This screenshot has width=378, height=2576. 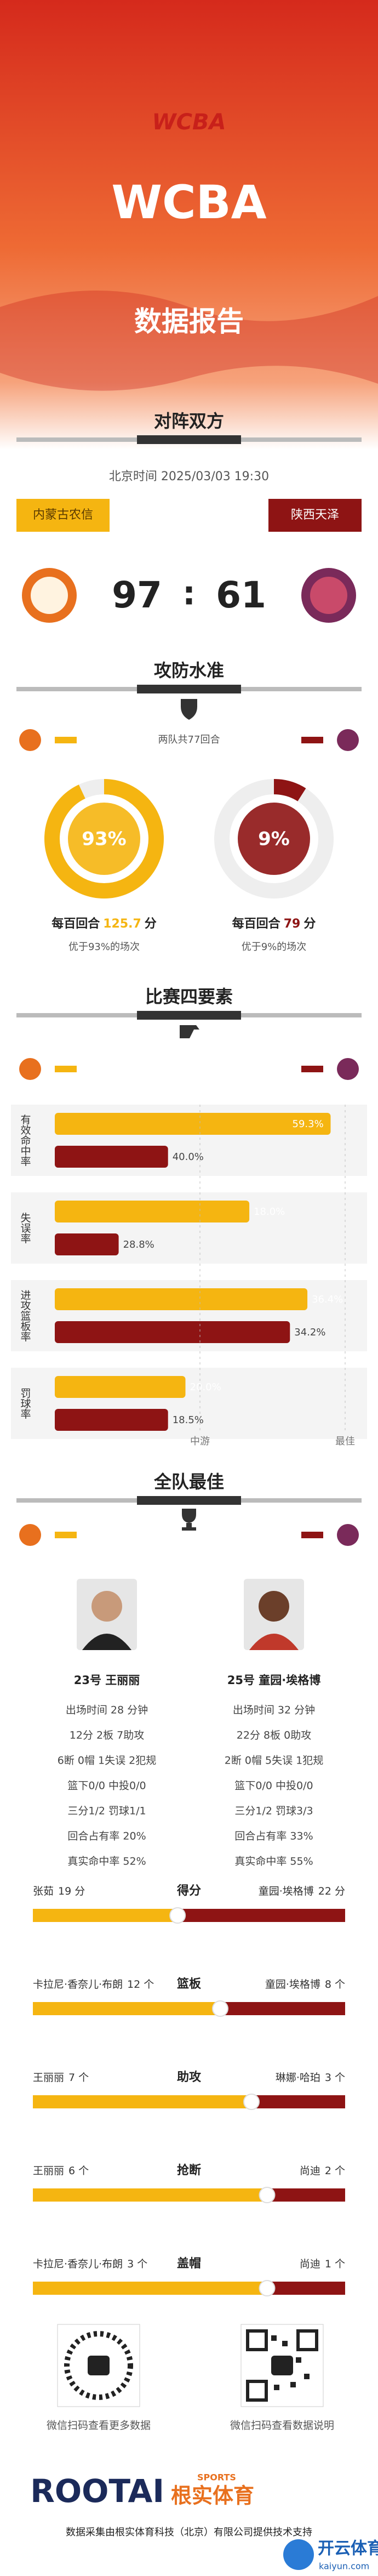 I want to click on away-legend, so click(x=312, y=740).